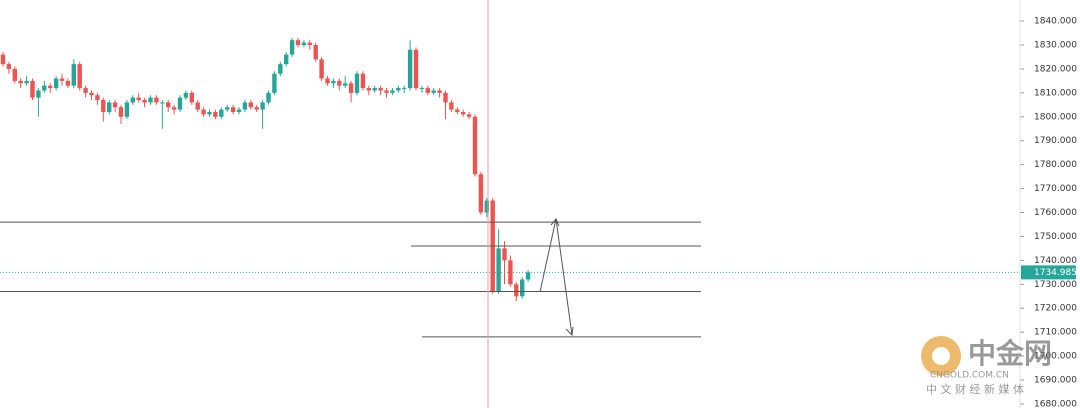 The height and width of the screenshot is (408, 1080). I want to click on watermark: 中金网 CNGOLD.COM.CN 中 文 财 经 新 媒 体, so click(986, 366).